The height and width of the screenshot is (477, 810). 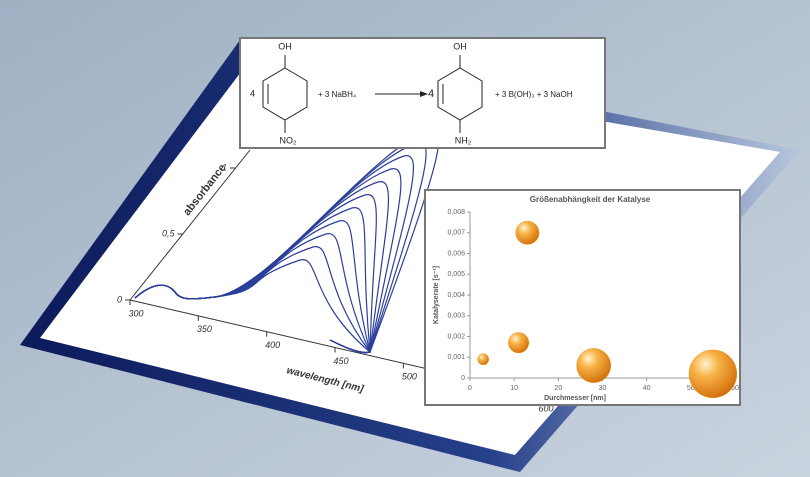 I want to click on y-tick-label: 0,001, so click(x=456, y=357).